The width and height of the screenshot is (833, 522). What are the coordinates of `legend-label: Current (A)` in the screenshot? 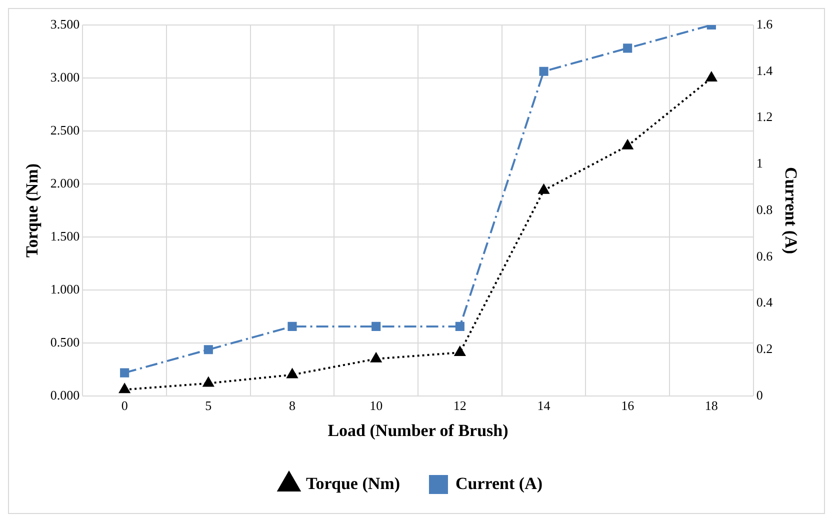 It's located at (499, 483).